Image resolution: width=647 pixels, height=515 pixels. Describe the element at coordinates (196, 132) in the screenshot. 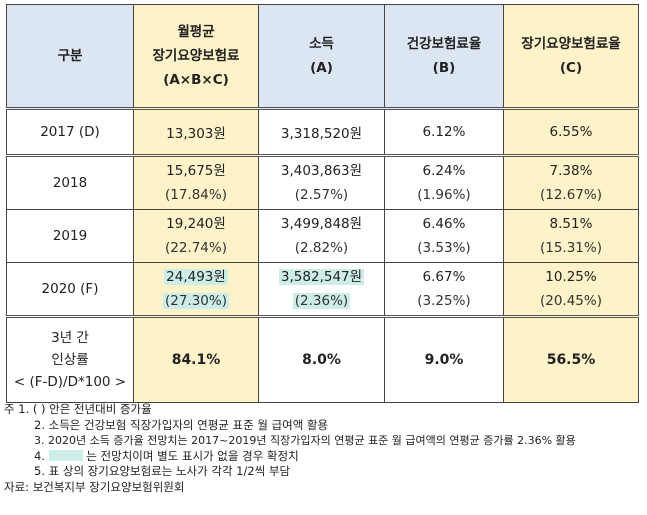

I see `premium-cell: 13,303원` at that location.